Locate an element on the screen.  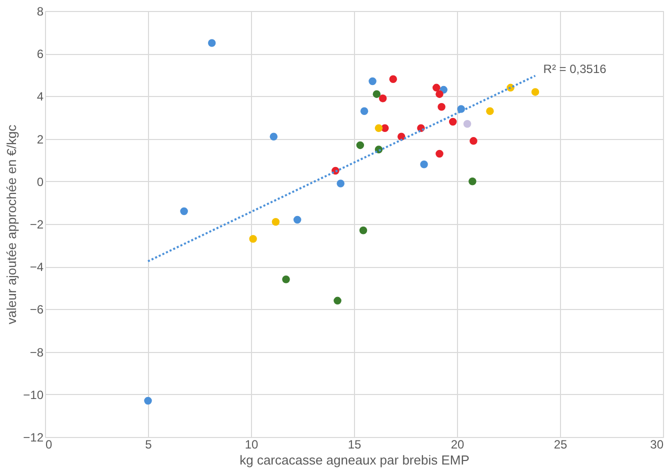
x-axis-title: kg carcacasse agneaux par brebis EMP is located at coordinates (355, 460).